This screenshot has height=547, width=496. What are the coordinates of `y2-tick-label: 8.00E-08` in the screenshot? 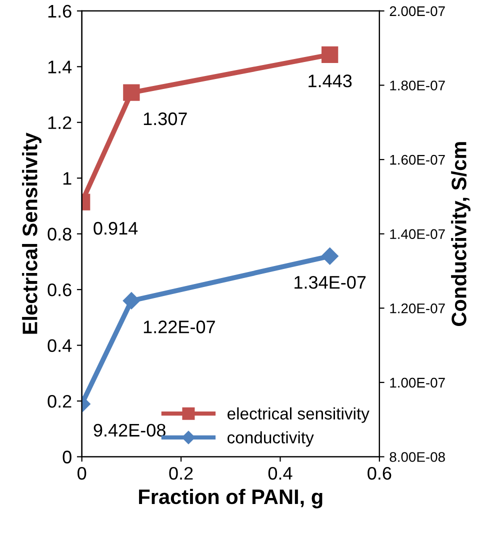 It's located at (417, 457).